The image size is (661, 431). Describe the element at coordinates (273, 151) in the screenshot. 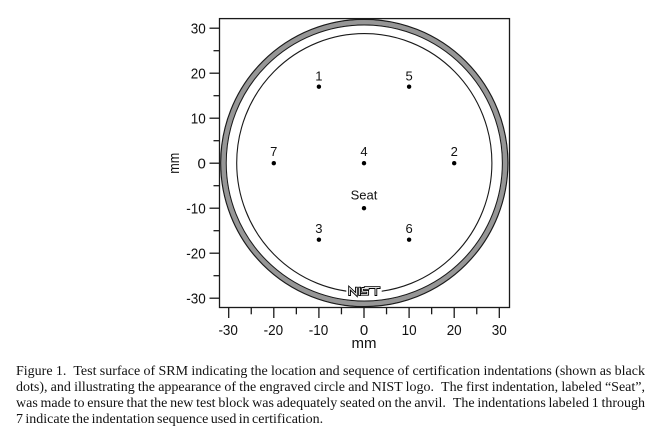

I see `svg-text: 7` at that location.